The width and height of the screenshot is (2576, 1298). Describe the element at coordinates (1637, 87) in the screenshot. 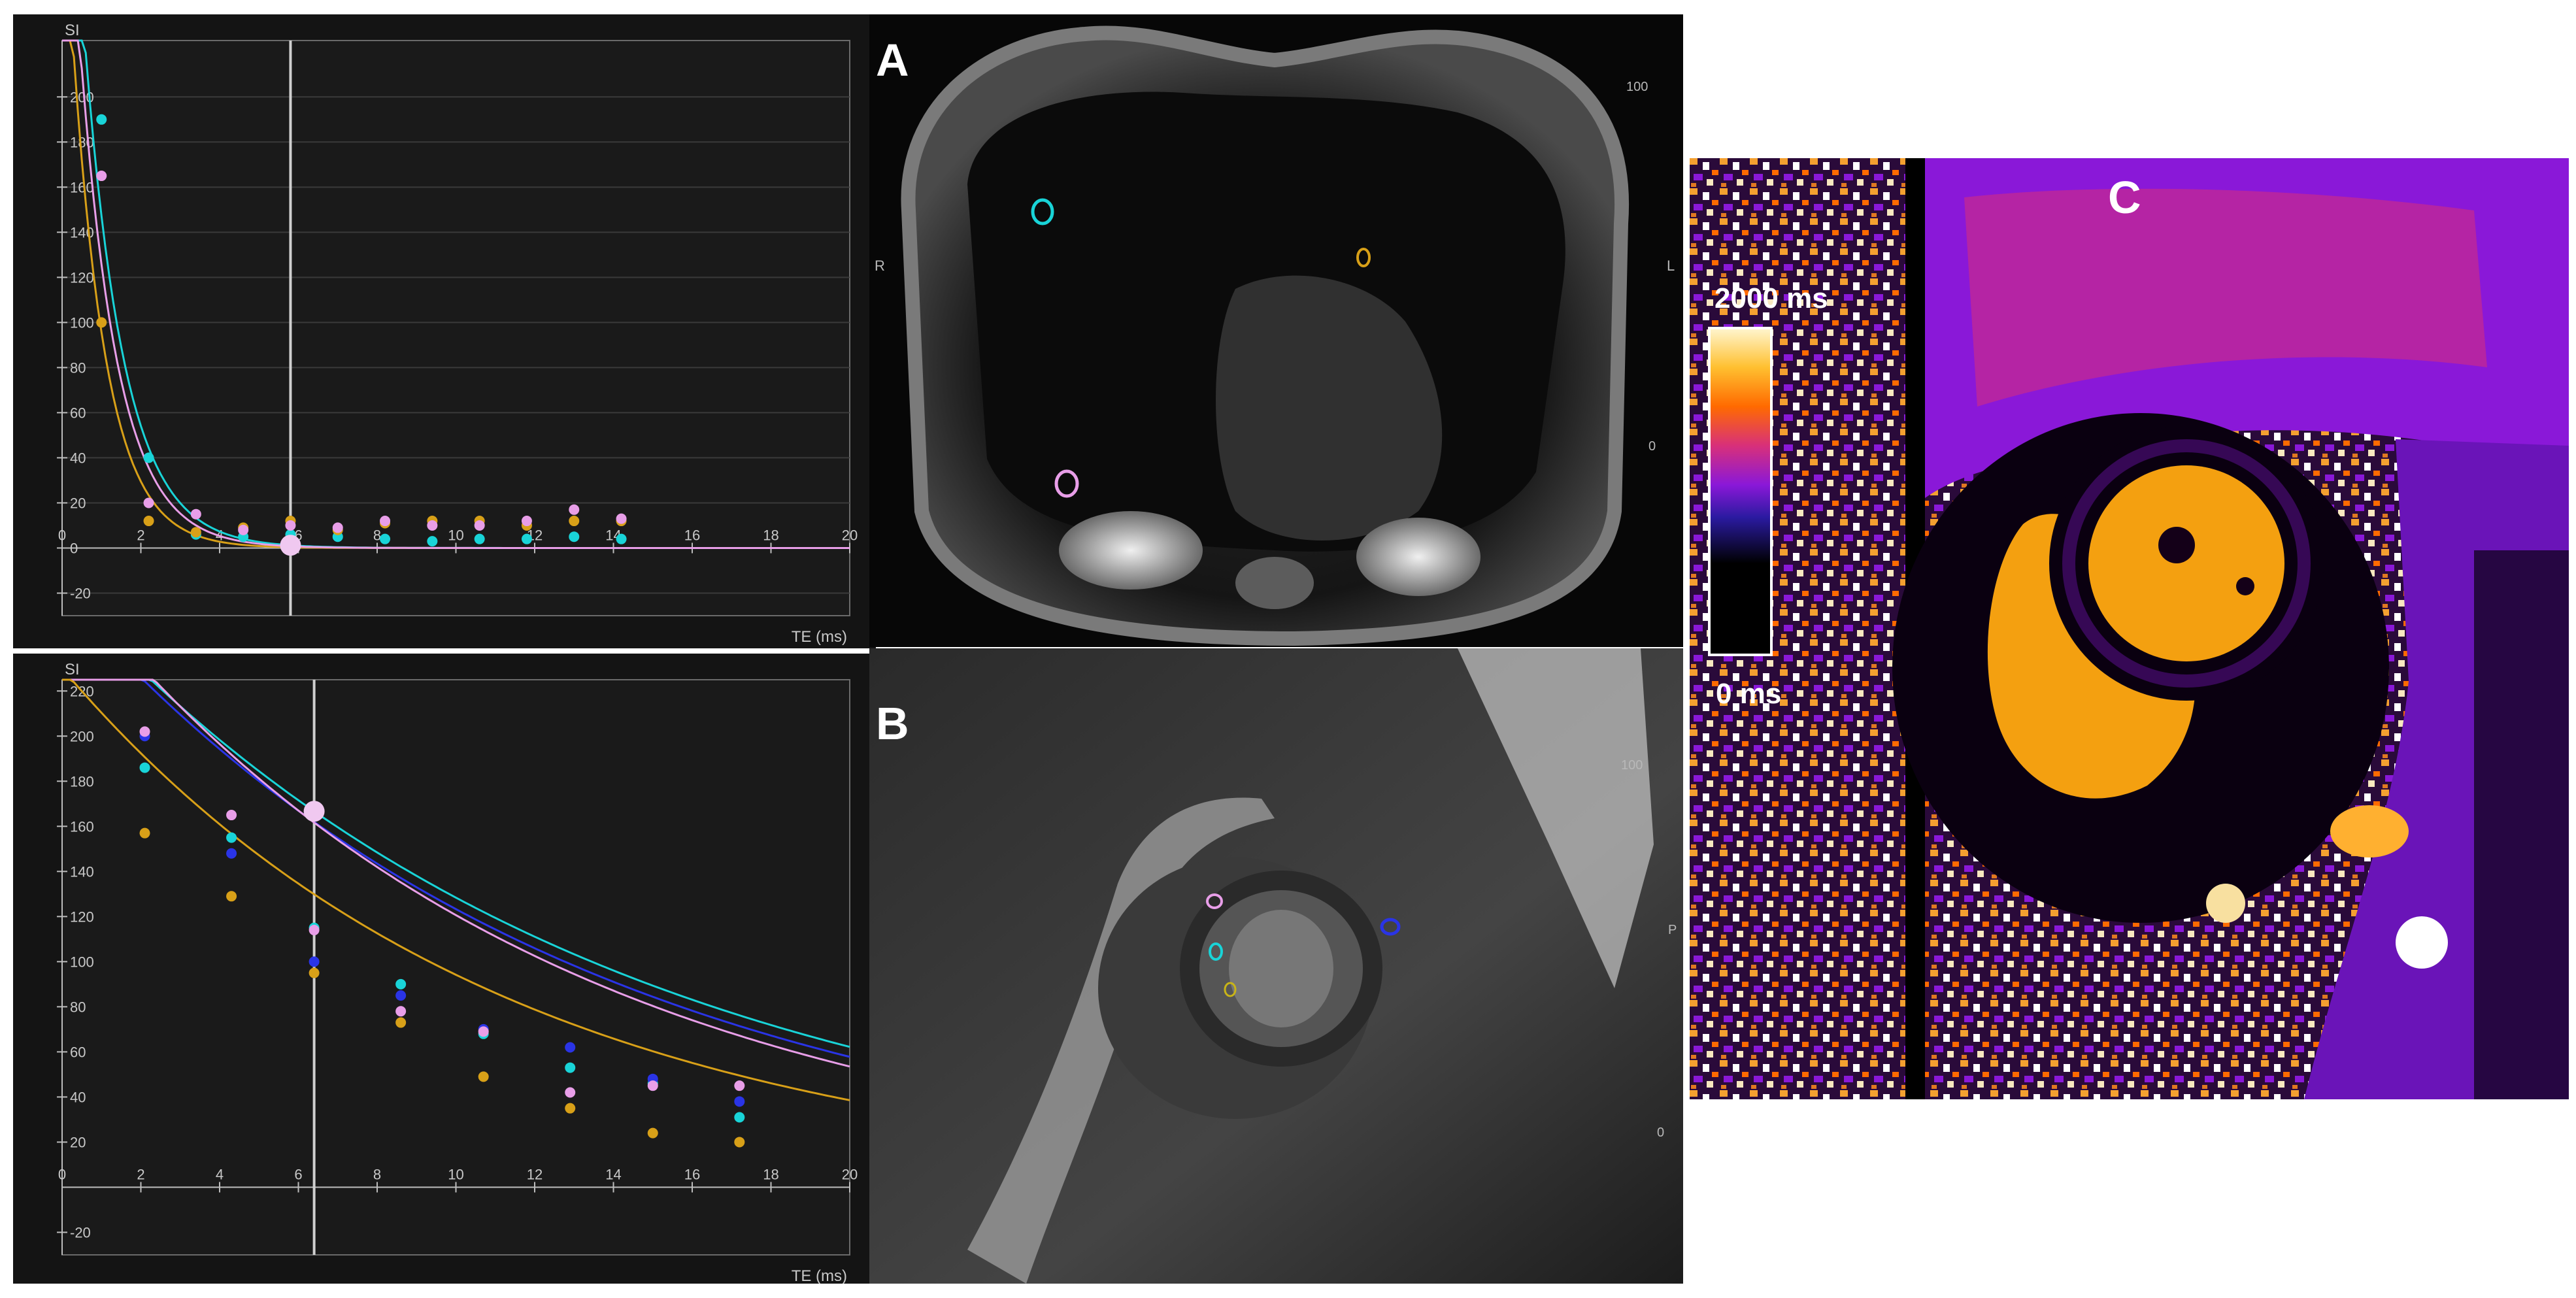

I see `scale-mark-top: 100` at that location.